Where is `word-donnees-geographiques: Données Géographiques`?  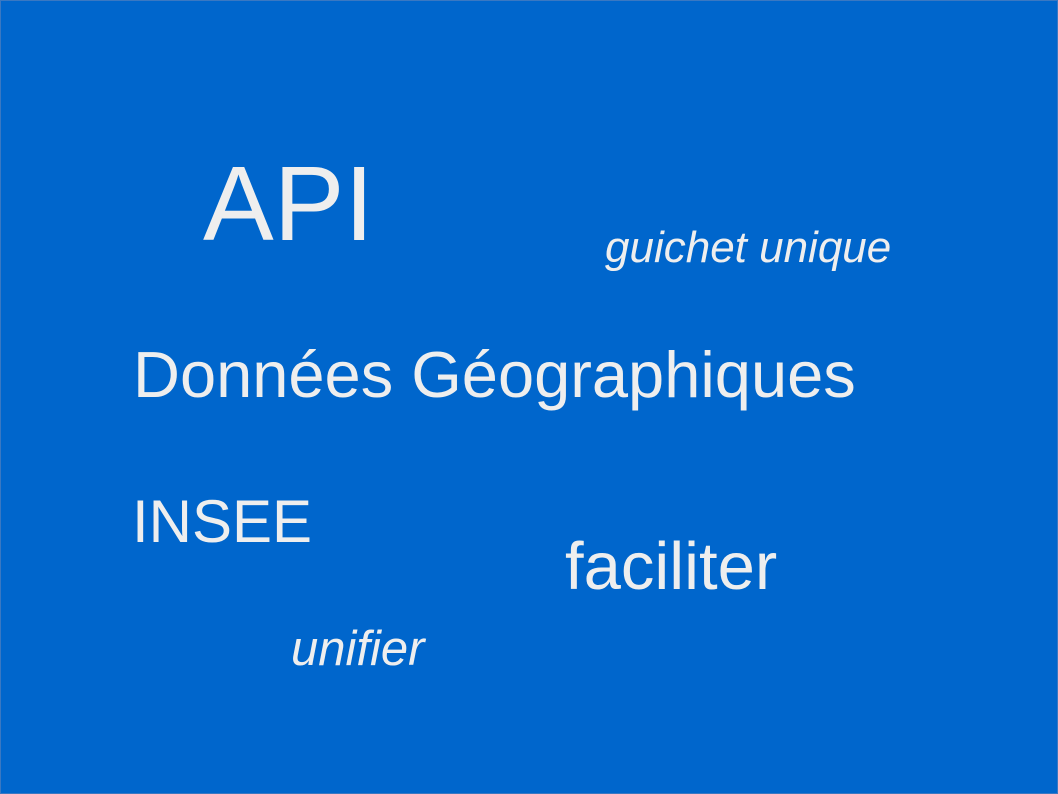 word-donnees-geographiques: Données Géographiques is located at coordinates (494, 374).